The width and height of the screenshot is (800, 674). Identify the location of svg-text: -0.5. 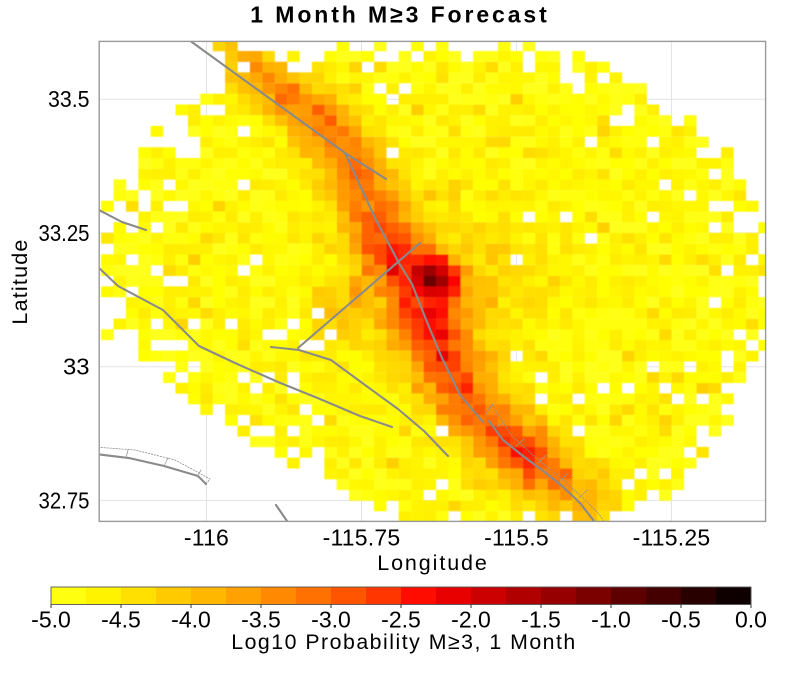
(681, 620).